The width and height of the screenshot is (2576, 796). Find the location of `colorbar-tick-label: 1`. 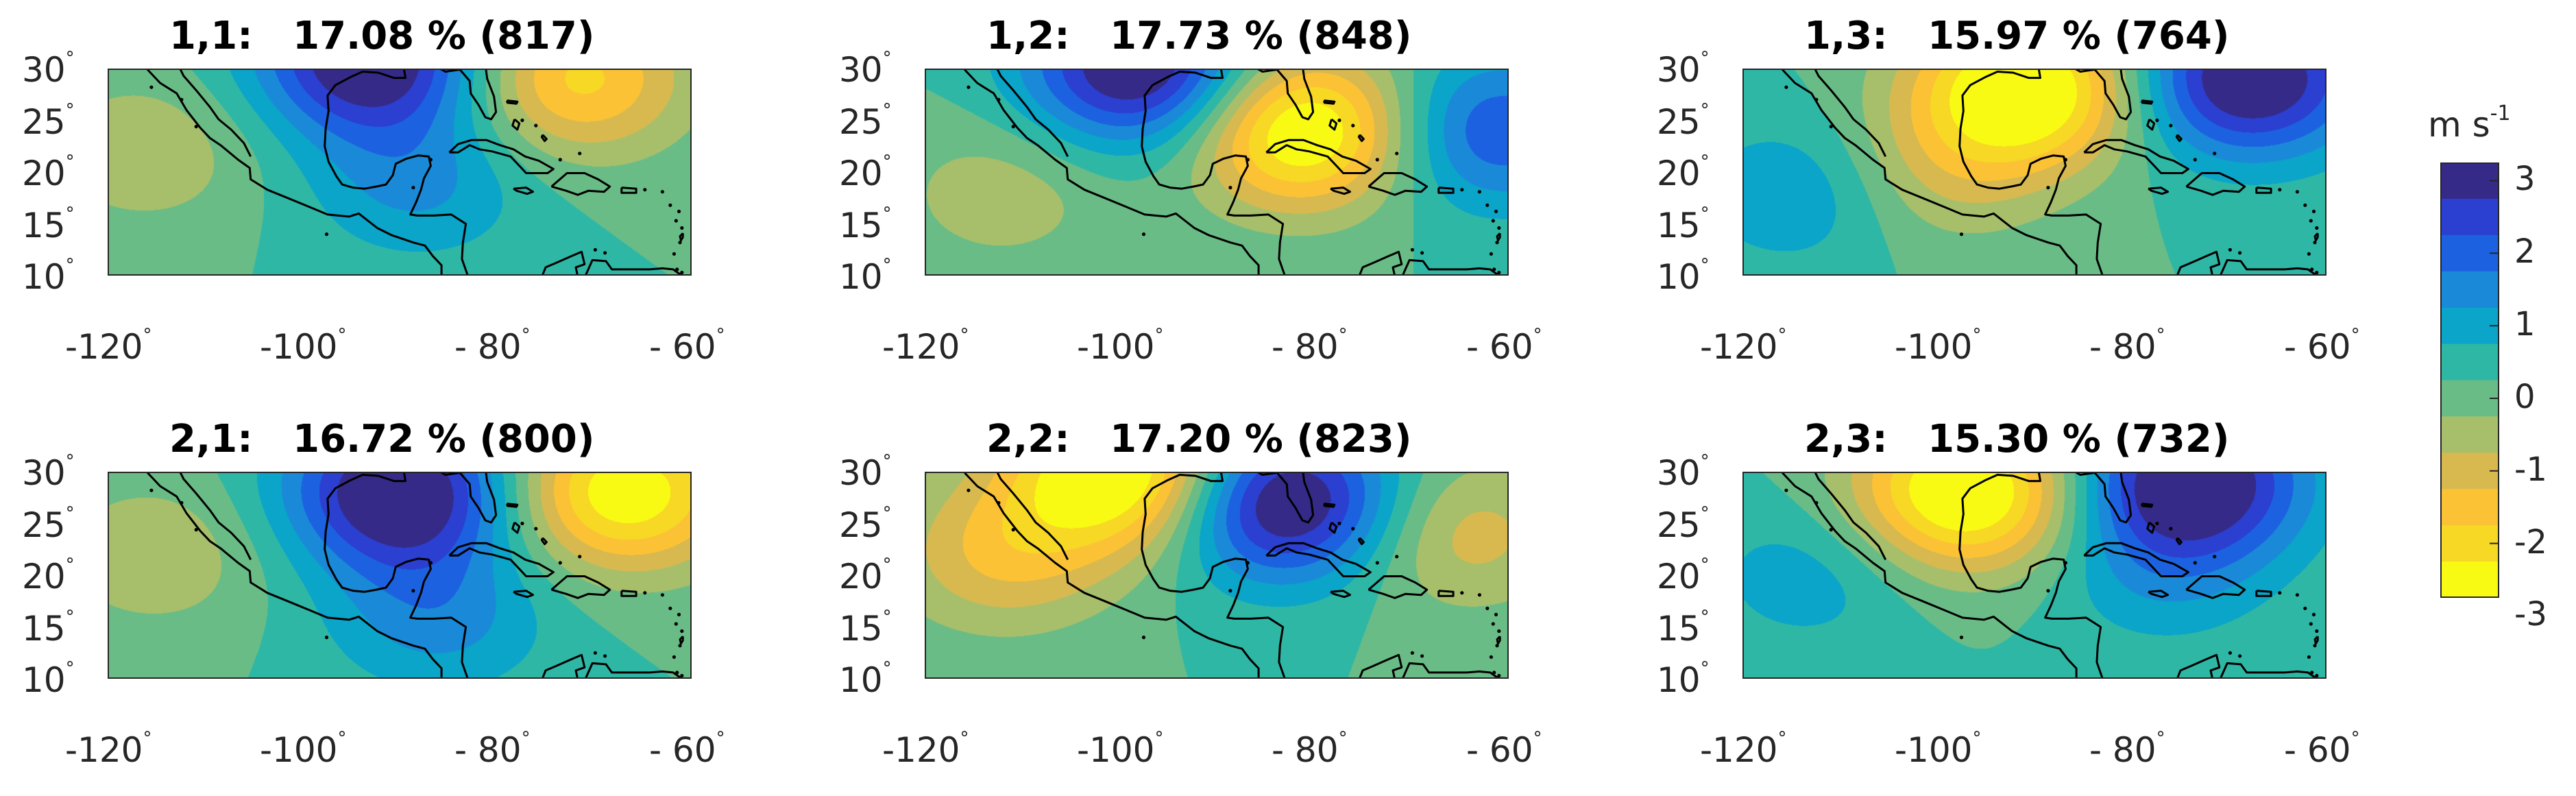

colorbar-tick-label: 1 is located at coordinates (2525, 325).